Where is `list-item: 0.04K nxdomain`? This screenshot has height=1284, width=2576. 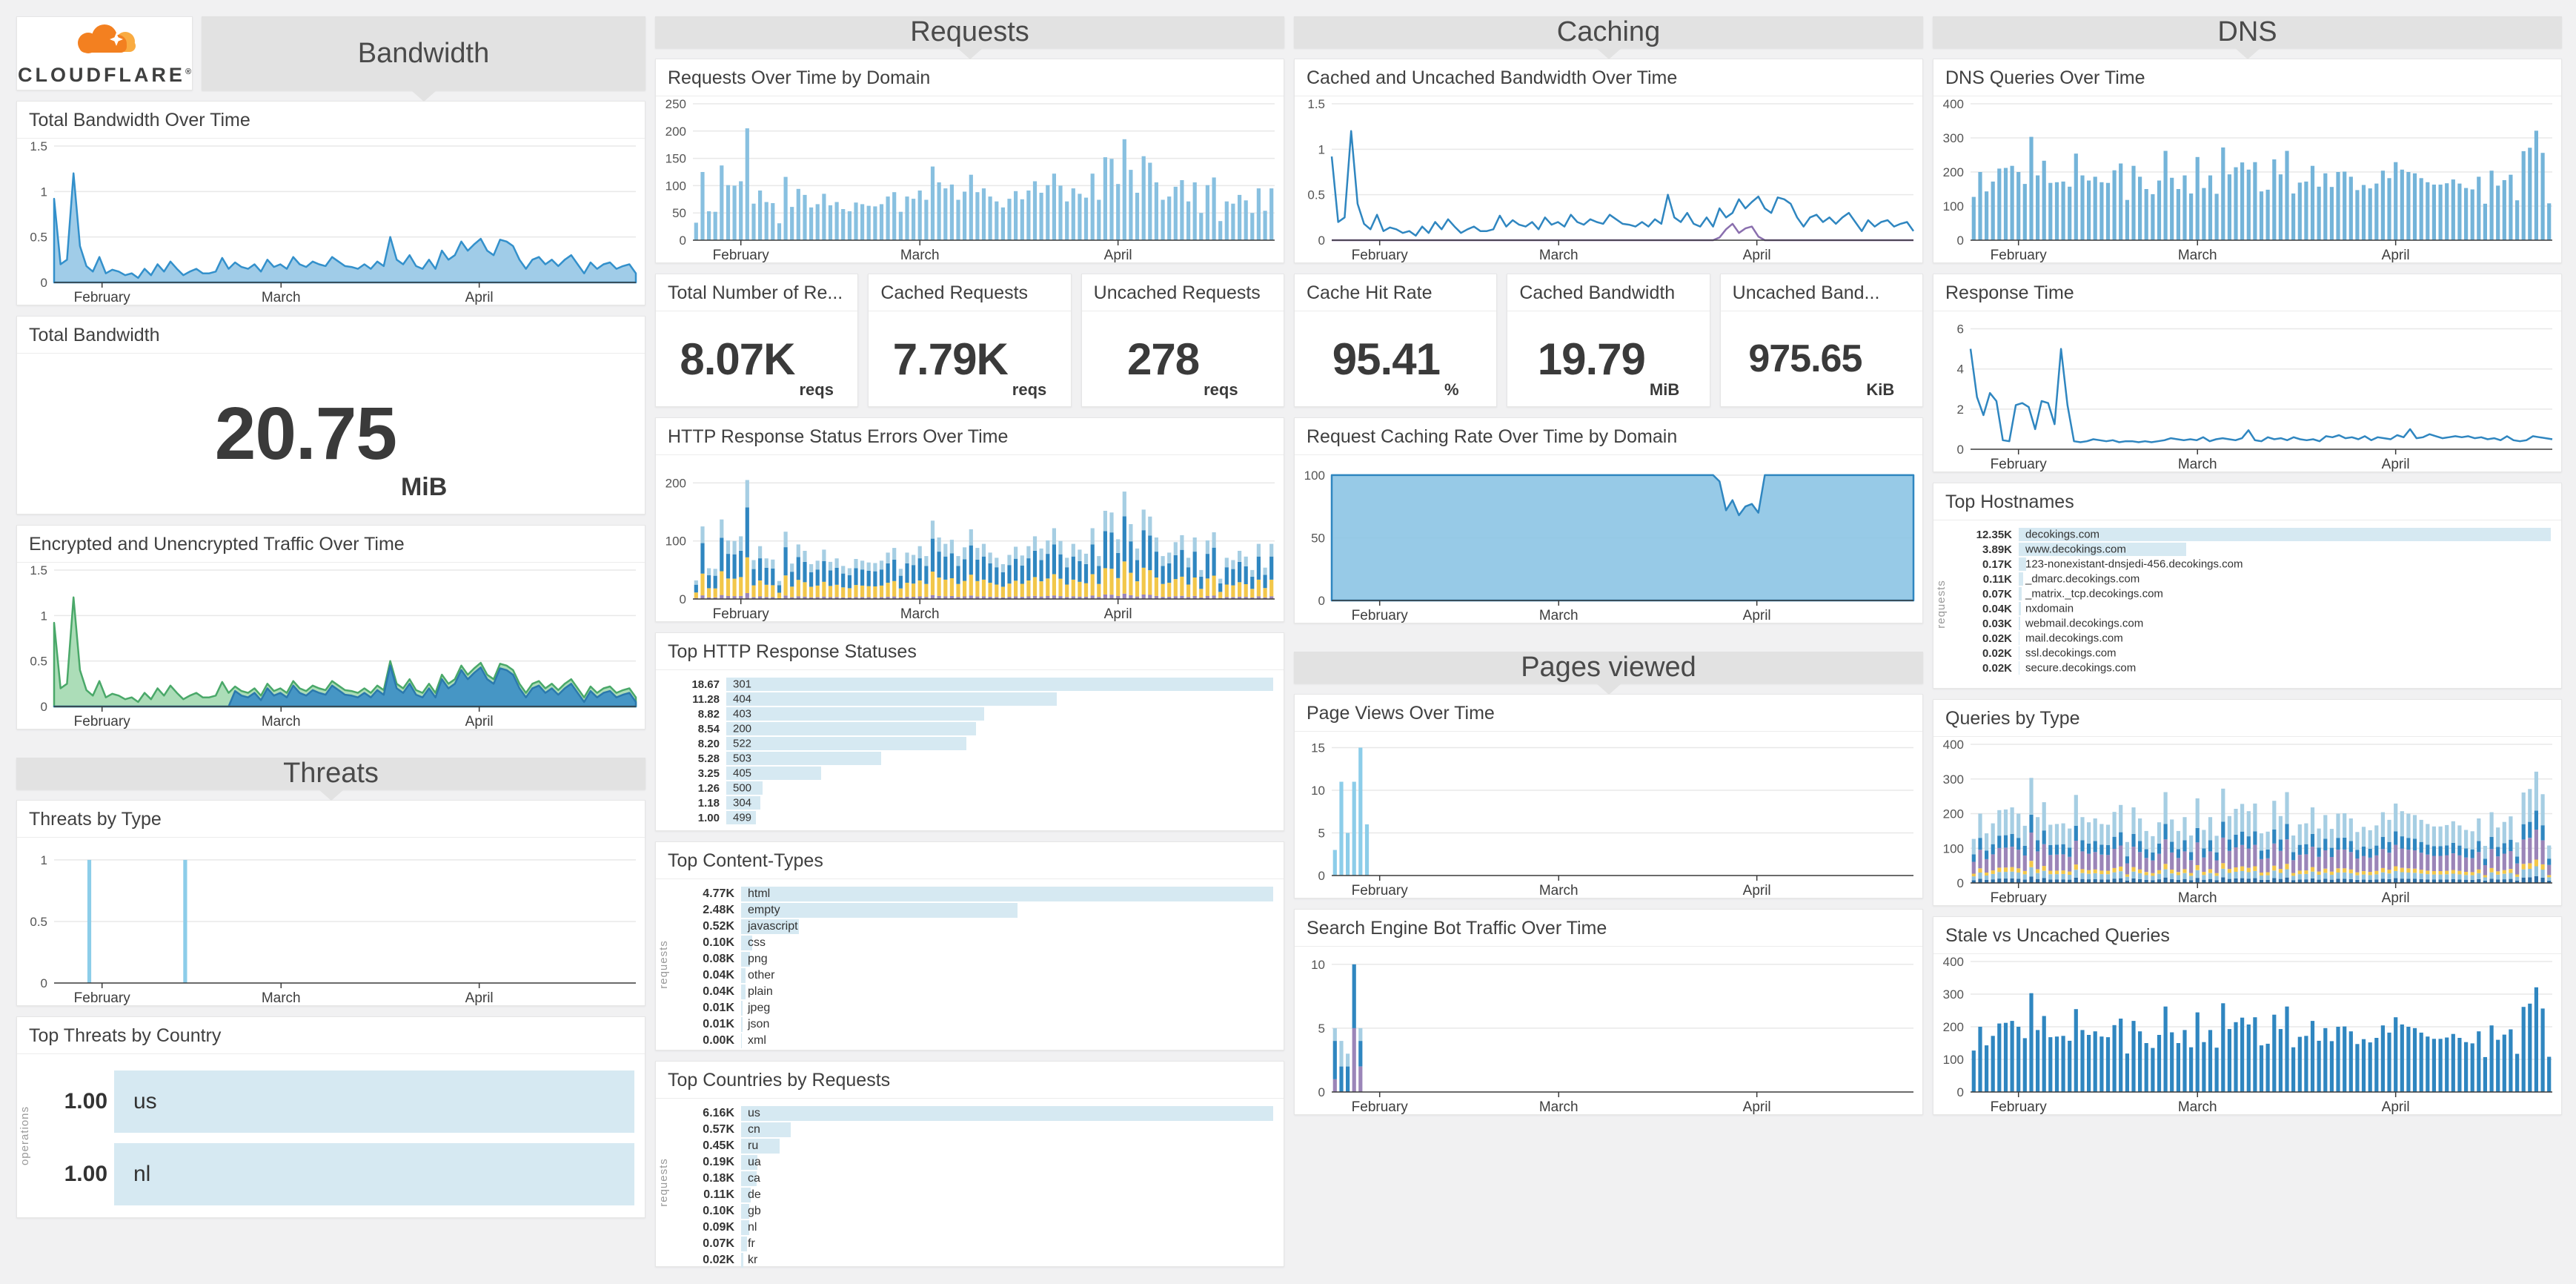
list-item: 0.04K nxdomain is located at coordinates (2252, 608).